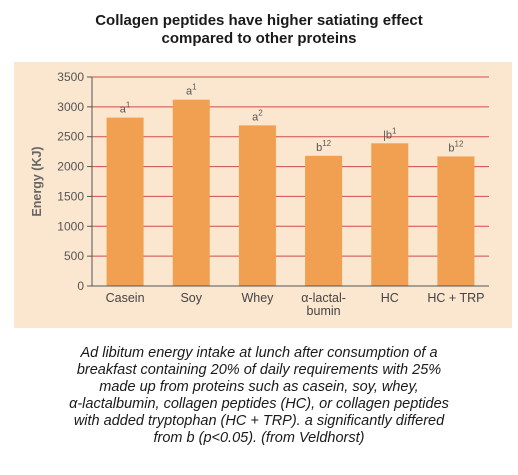  What do you see at coordinates (191, 90) in the screenshot?
I see `bar-label-1: a1` at bounding box center [191, 90].